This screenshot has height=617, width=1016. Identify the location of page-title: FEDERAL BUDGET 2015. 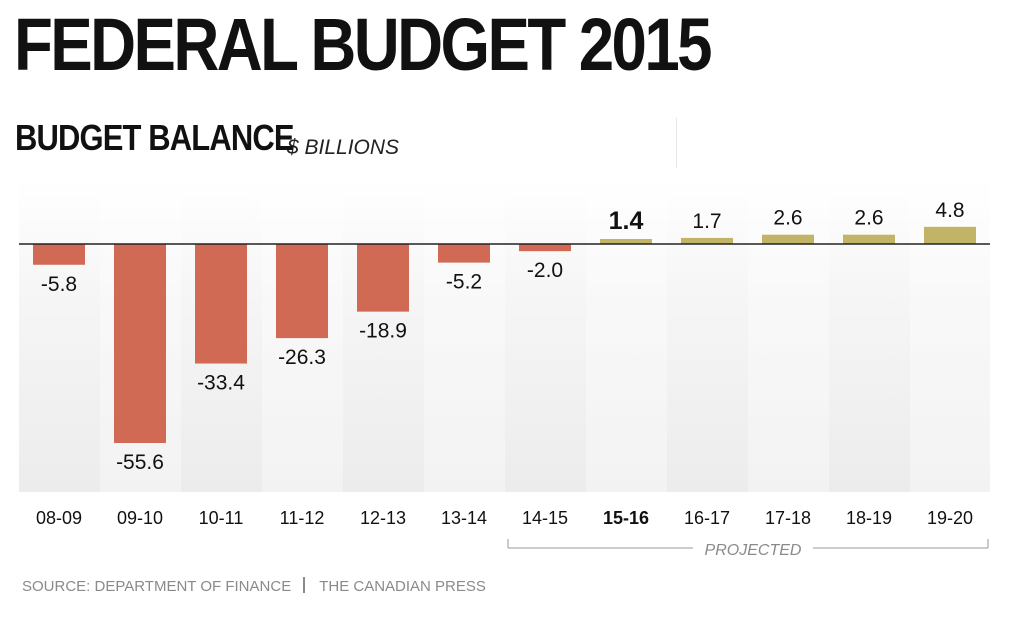
(363, 44).